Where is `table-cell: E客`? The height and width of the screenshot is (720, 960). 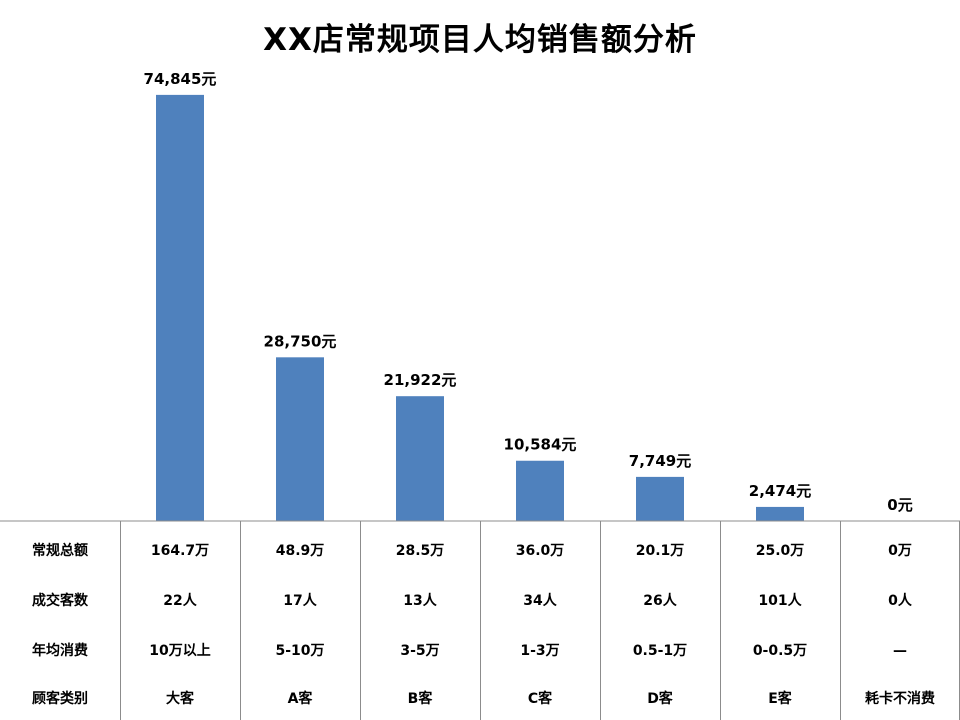
table-cell: E客 is located at coordinates (780, 698).